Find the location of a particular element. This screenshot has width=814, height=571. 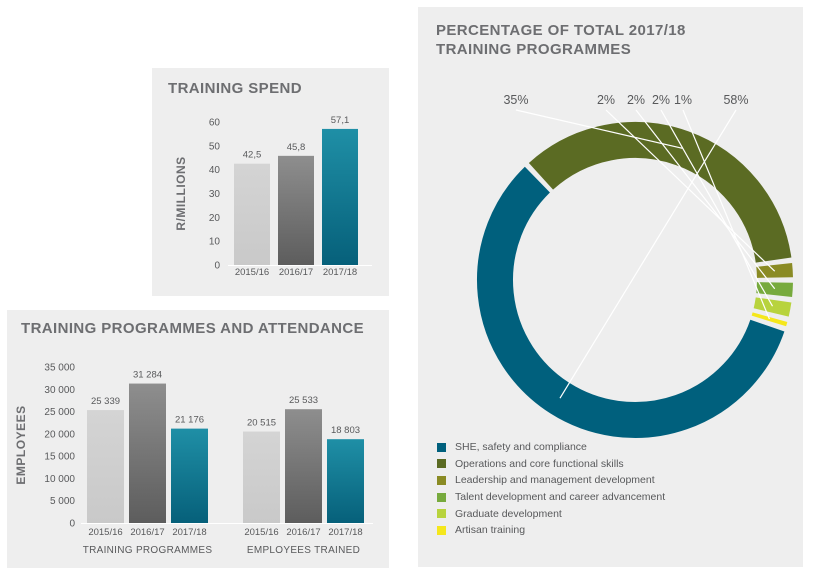

bar-value-label: 42,5 is located at coordinates (252, 155).